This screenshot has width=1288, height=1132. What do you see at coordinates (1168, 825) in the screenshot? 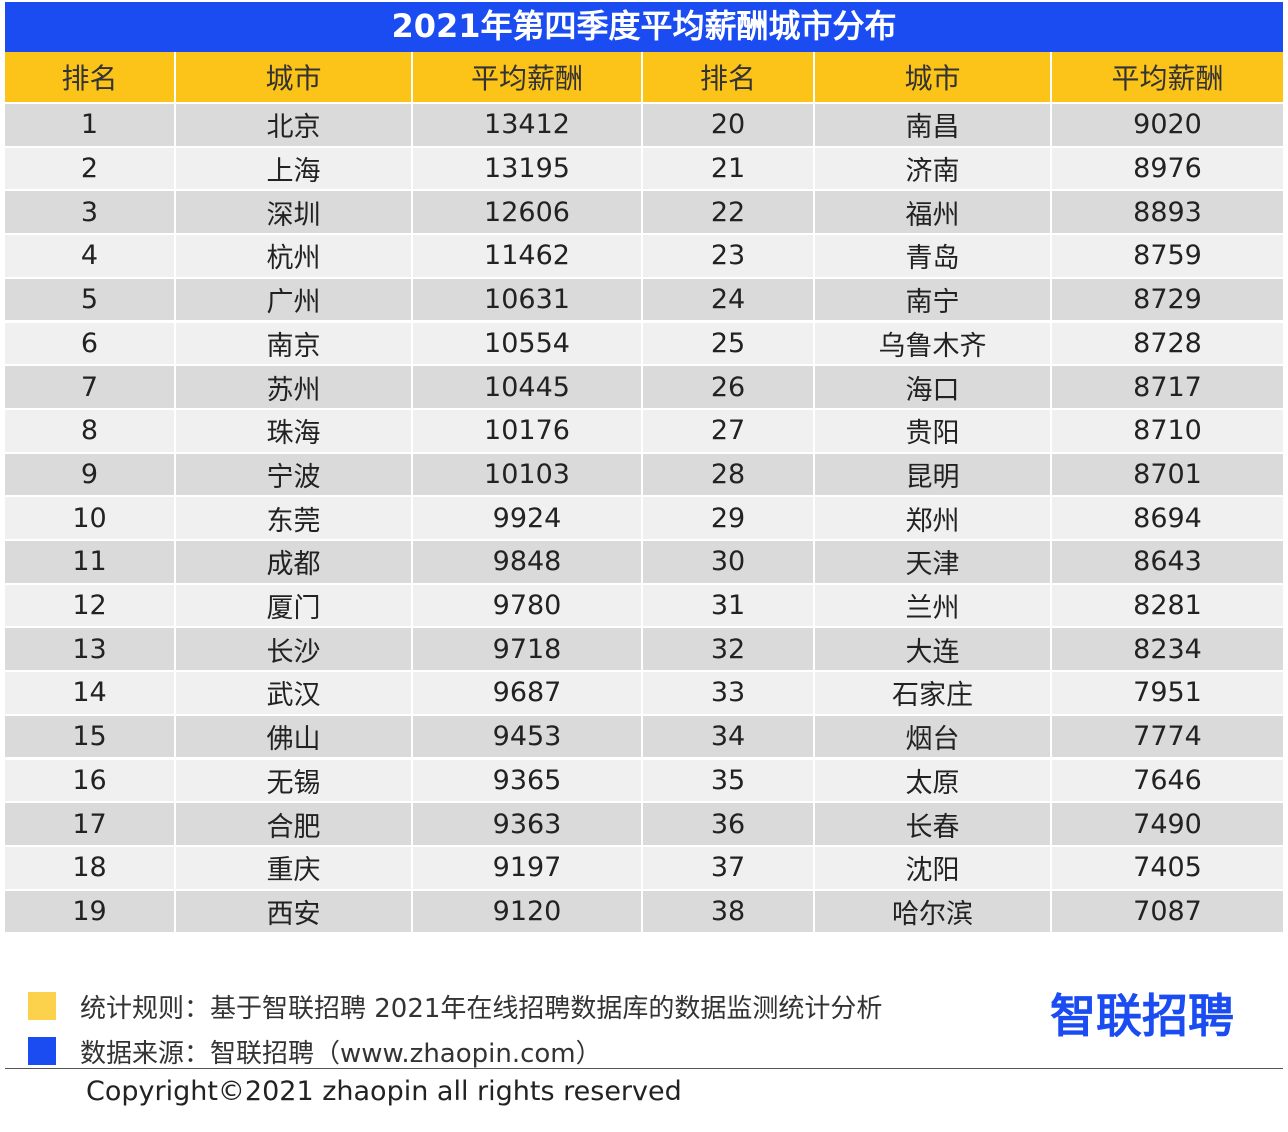
I see `table-cell: 7490` at bounding box center [1168, 825].